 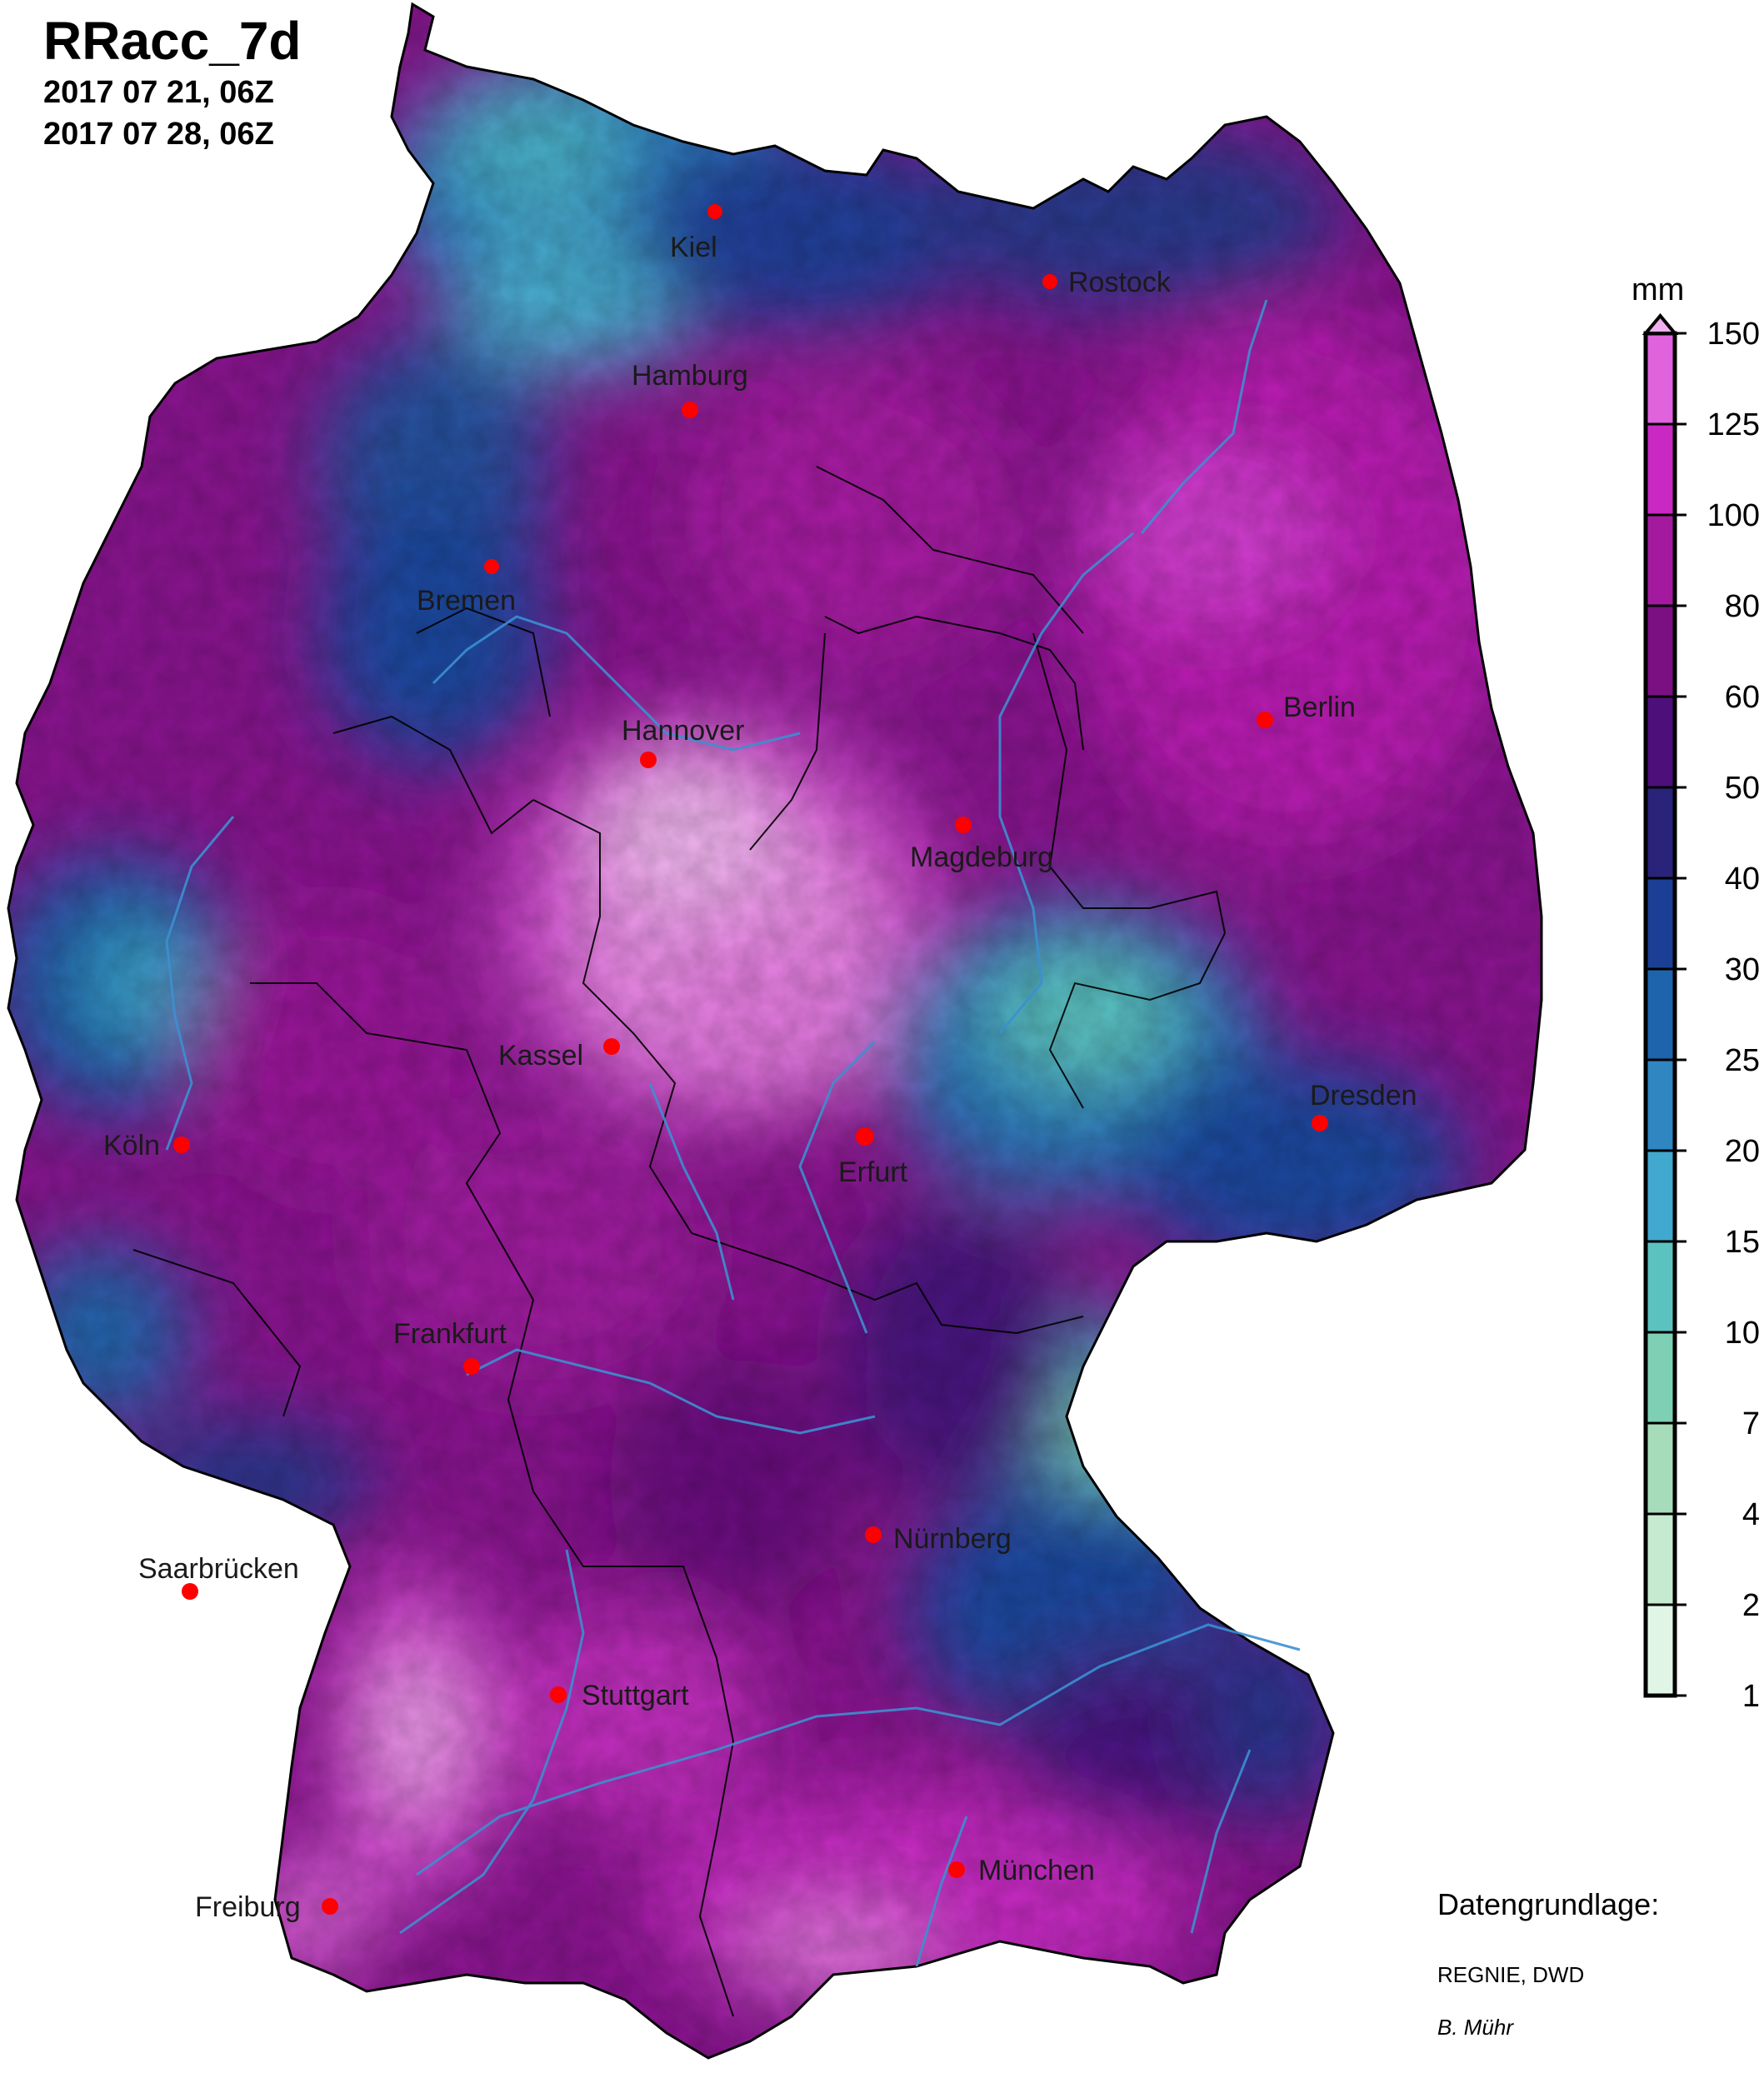 I want to click on city-koeln: Köln, so click(x=147, y=1145).